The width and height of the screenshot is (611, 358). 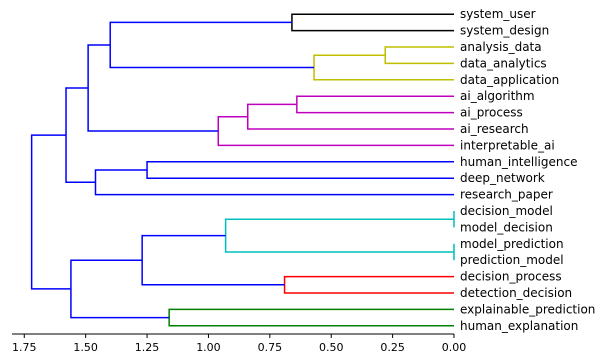 What do you see at coordinates (239, 343) in the screenshot?
I see `x-axis: 1.75 1.50 1.25 1.00 0.75 0.50 0.25 0.00` at bounding box center [239, 343].